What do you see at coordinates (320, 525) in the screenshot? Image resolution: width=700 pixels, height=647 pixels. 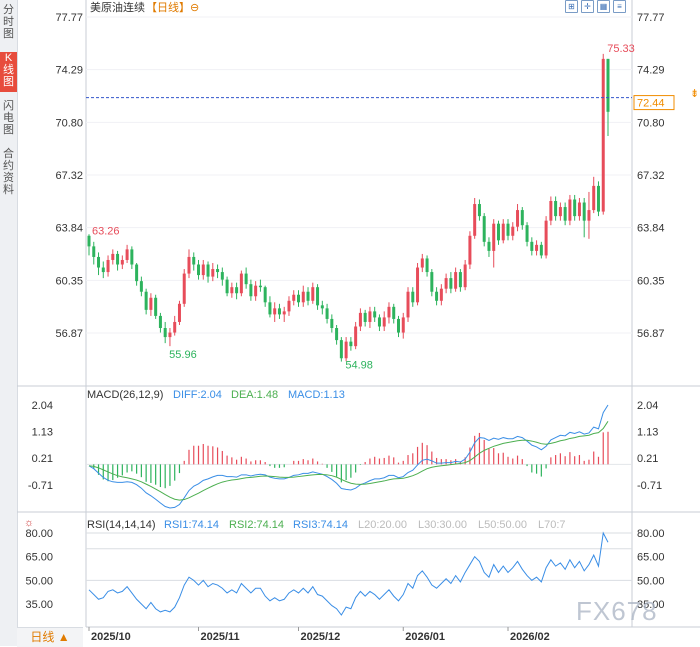 I see `rsi-legend-rsi3: RSI3:74.14` at bounding box center [320, 525].